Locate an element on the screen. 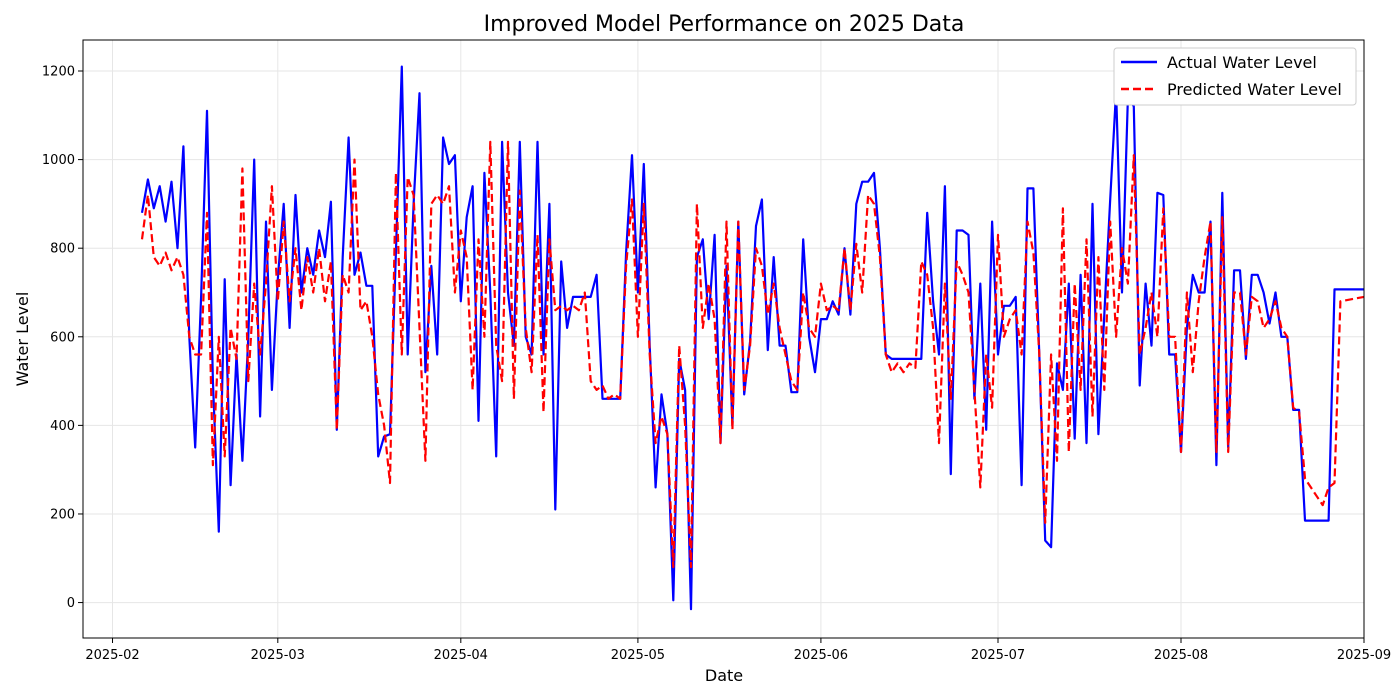 The image size is (1400, 700). y-tick-label: 800 is located at coordinates (62, 249).